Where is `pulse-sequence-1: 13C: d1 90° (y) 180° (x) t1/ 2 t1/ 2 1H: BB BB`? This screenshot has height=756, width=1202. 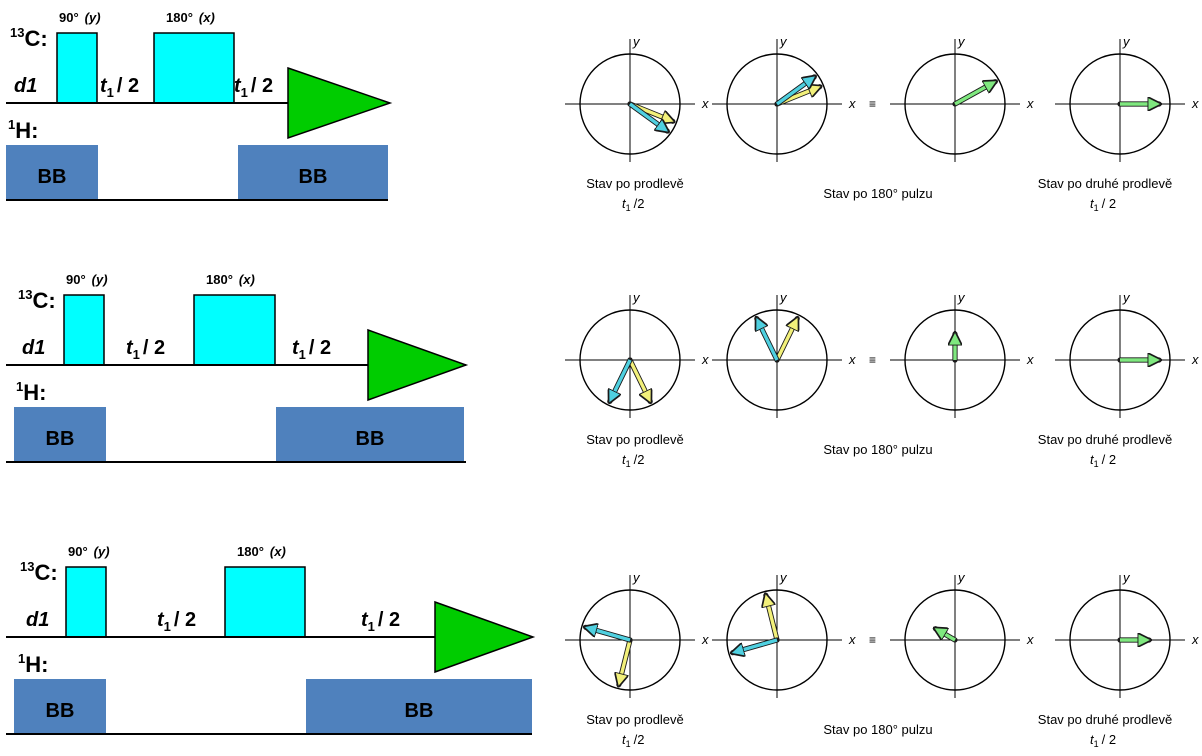
pulse-sequence-1: 13C: d1 90° (y) 180° (x) t1/ 2 t1/ 2 1H: BB BB is located at coordinates (199, 105).